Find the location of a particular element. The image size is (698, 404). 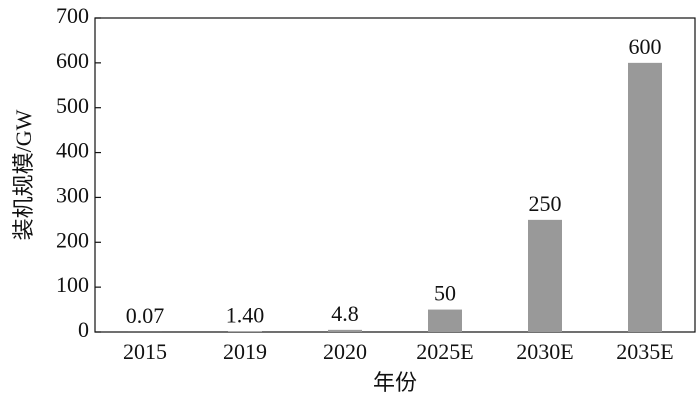

y-tick-label: 400 is located at coordinates (72, 150).